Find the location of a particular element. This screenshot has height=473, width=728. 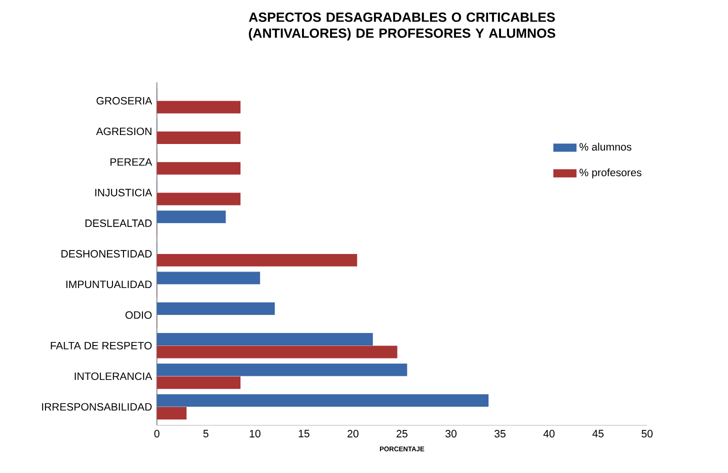

x-tick-label: 10 is located at coordinates (255, 434).